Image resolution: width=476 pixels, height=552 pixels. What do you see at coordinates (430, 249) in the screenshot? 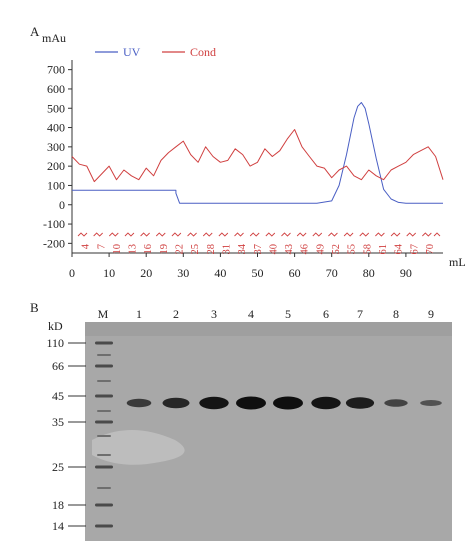
I see `fraction-label: 70` at bounding box center [430, 249].